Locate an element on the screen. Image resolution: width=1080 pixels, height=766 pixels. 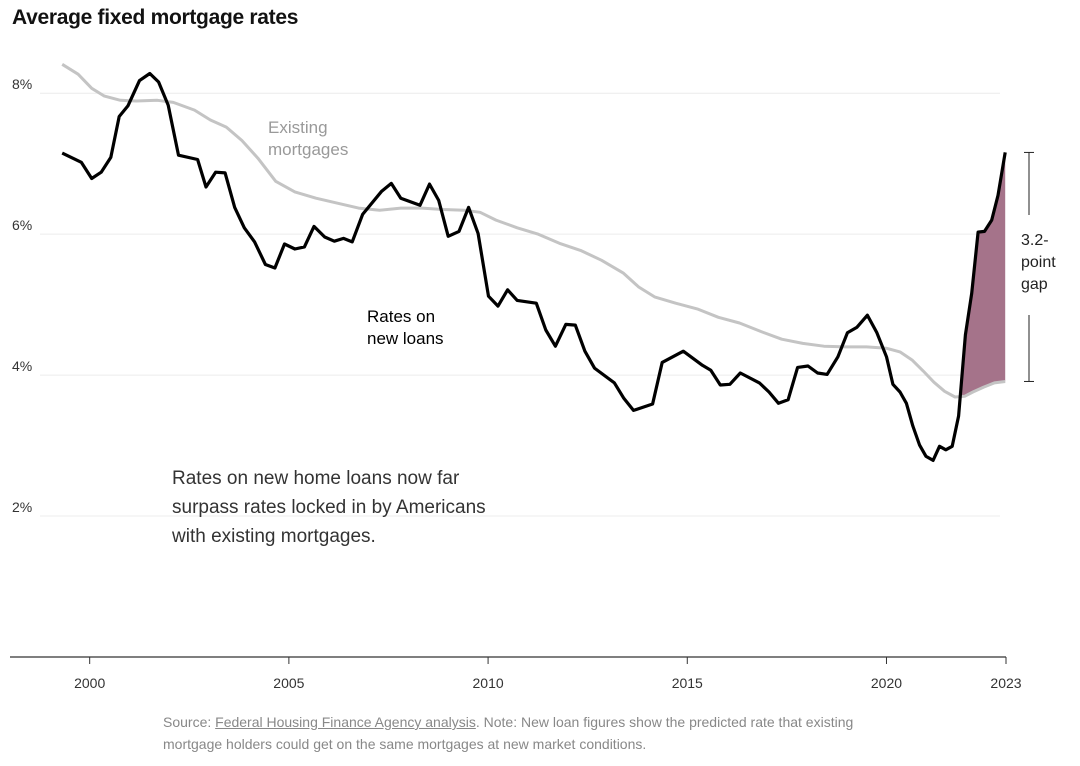
y-tick-label: 4% is located at coordinates (22, 366).